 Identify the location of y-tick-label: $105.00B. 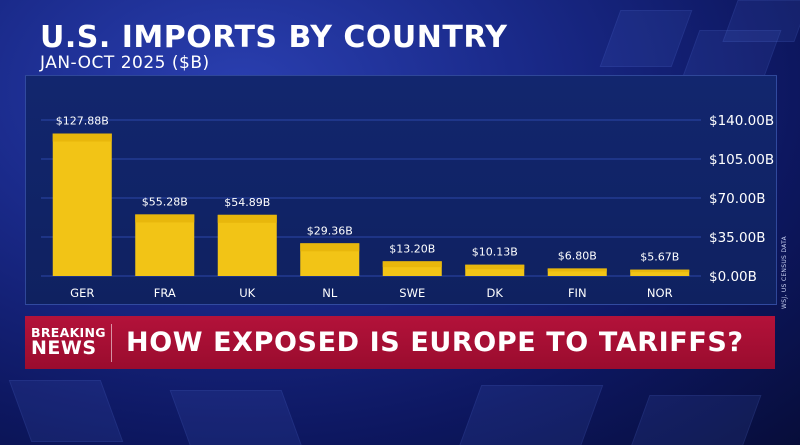
(741, 160).